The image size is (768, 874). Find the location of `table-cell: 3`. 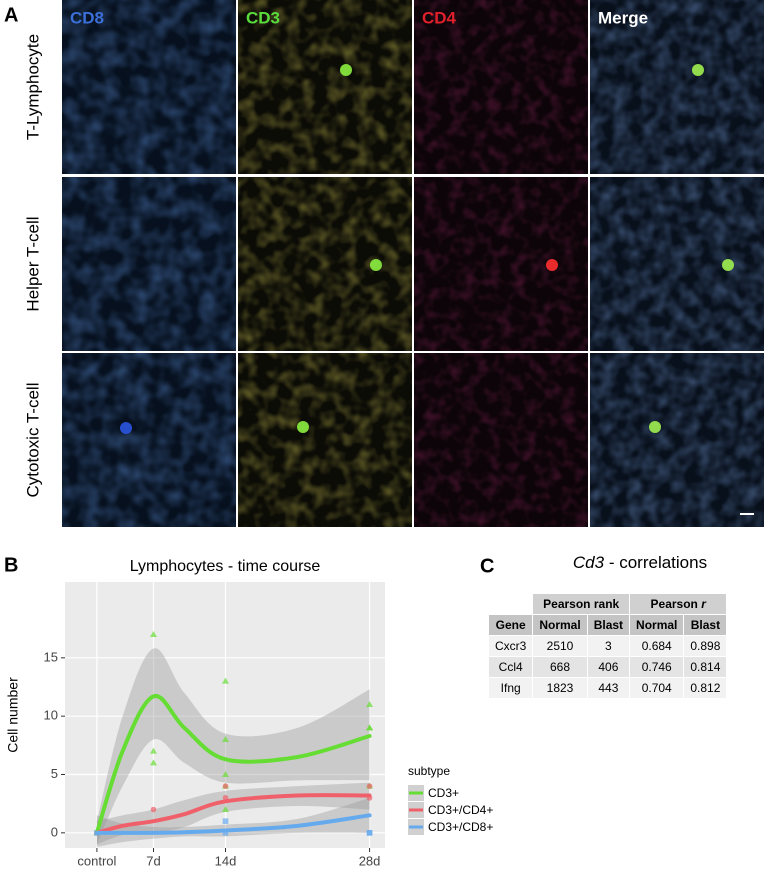

table-cell: 3 is located at coordinates (608, 646).